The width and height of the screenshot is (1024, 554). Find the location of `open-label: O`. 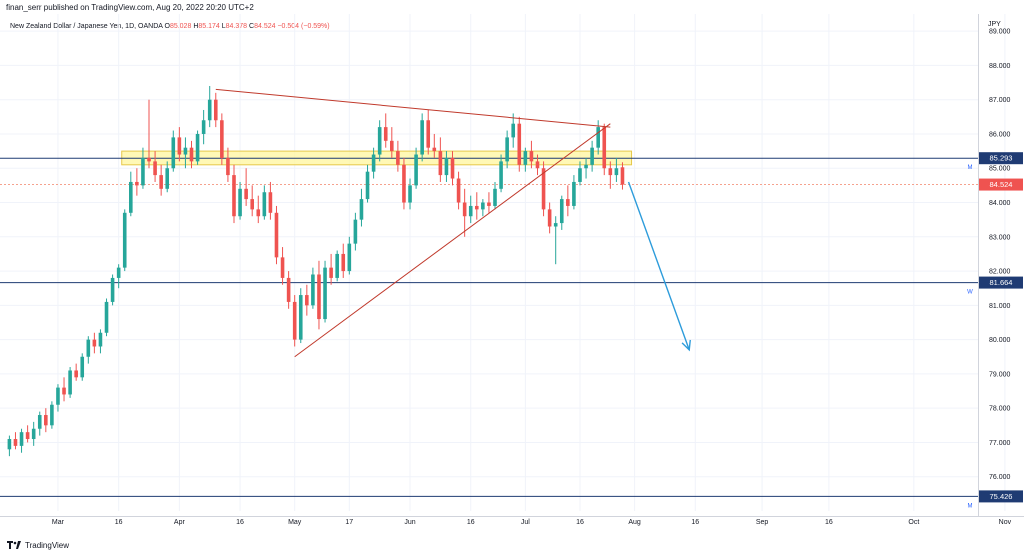

open-label: O is located at coordinates (167, 26).